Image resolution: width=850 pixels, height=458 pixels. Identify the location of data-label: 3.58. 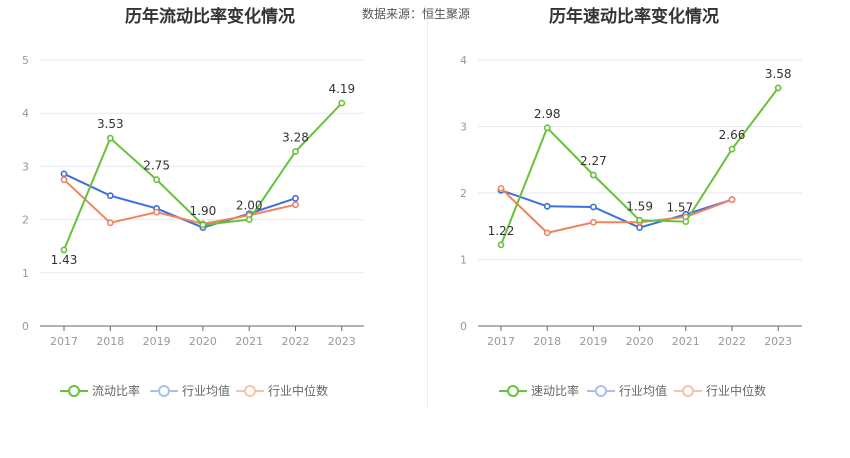
(778, 74).